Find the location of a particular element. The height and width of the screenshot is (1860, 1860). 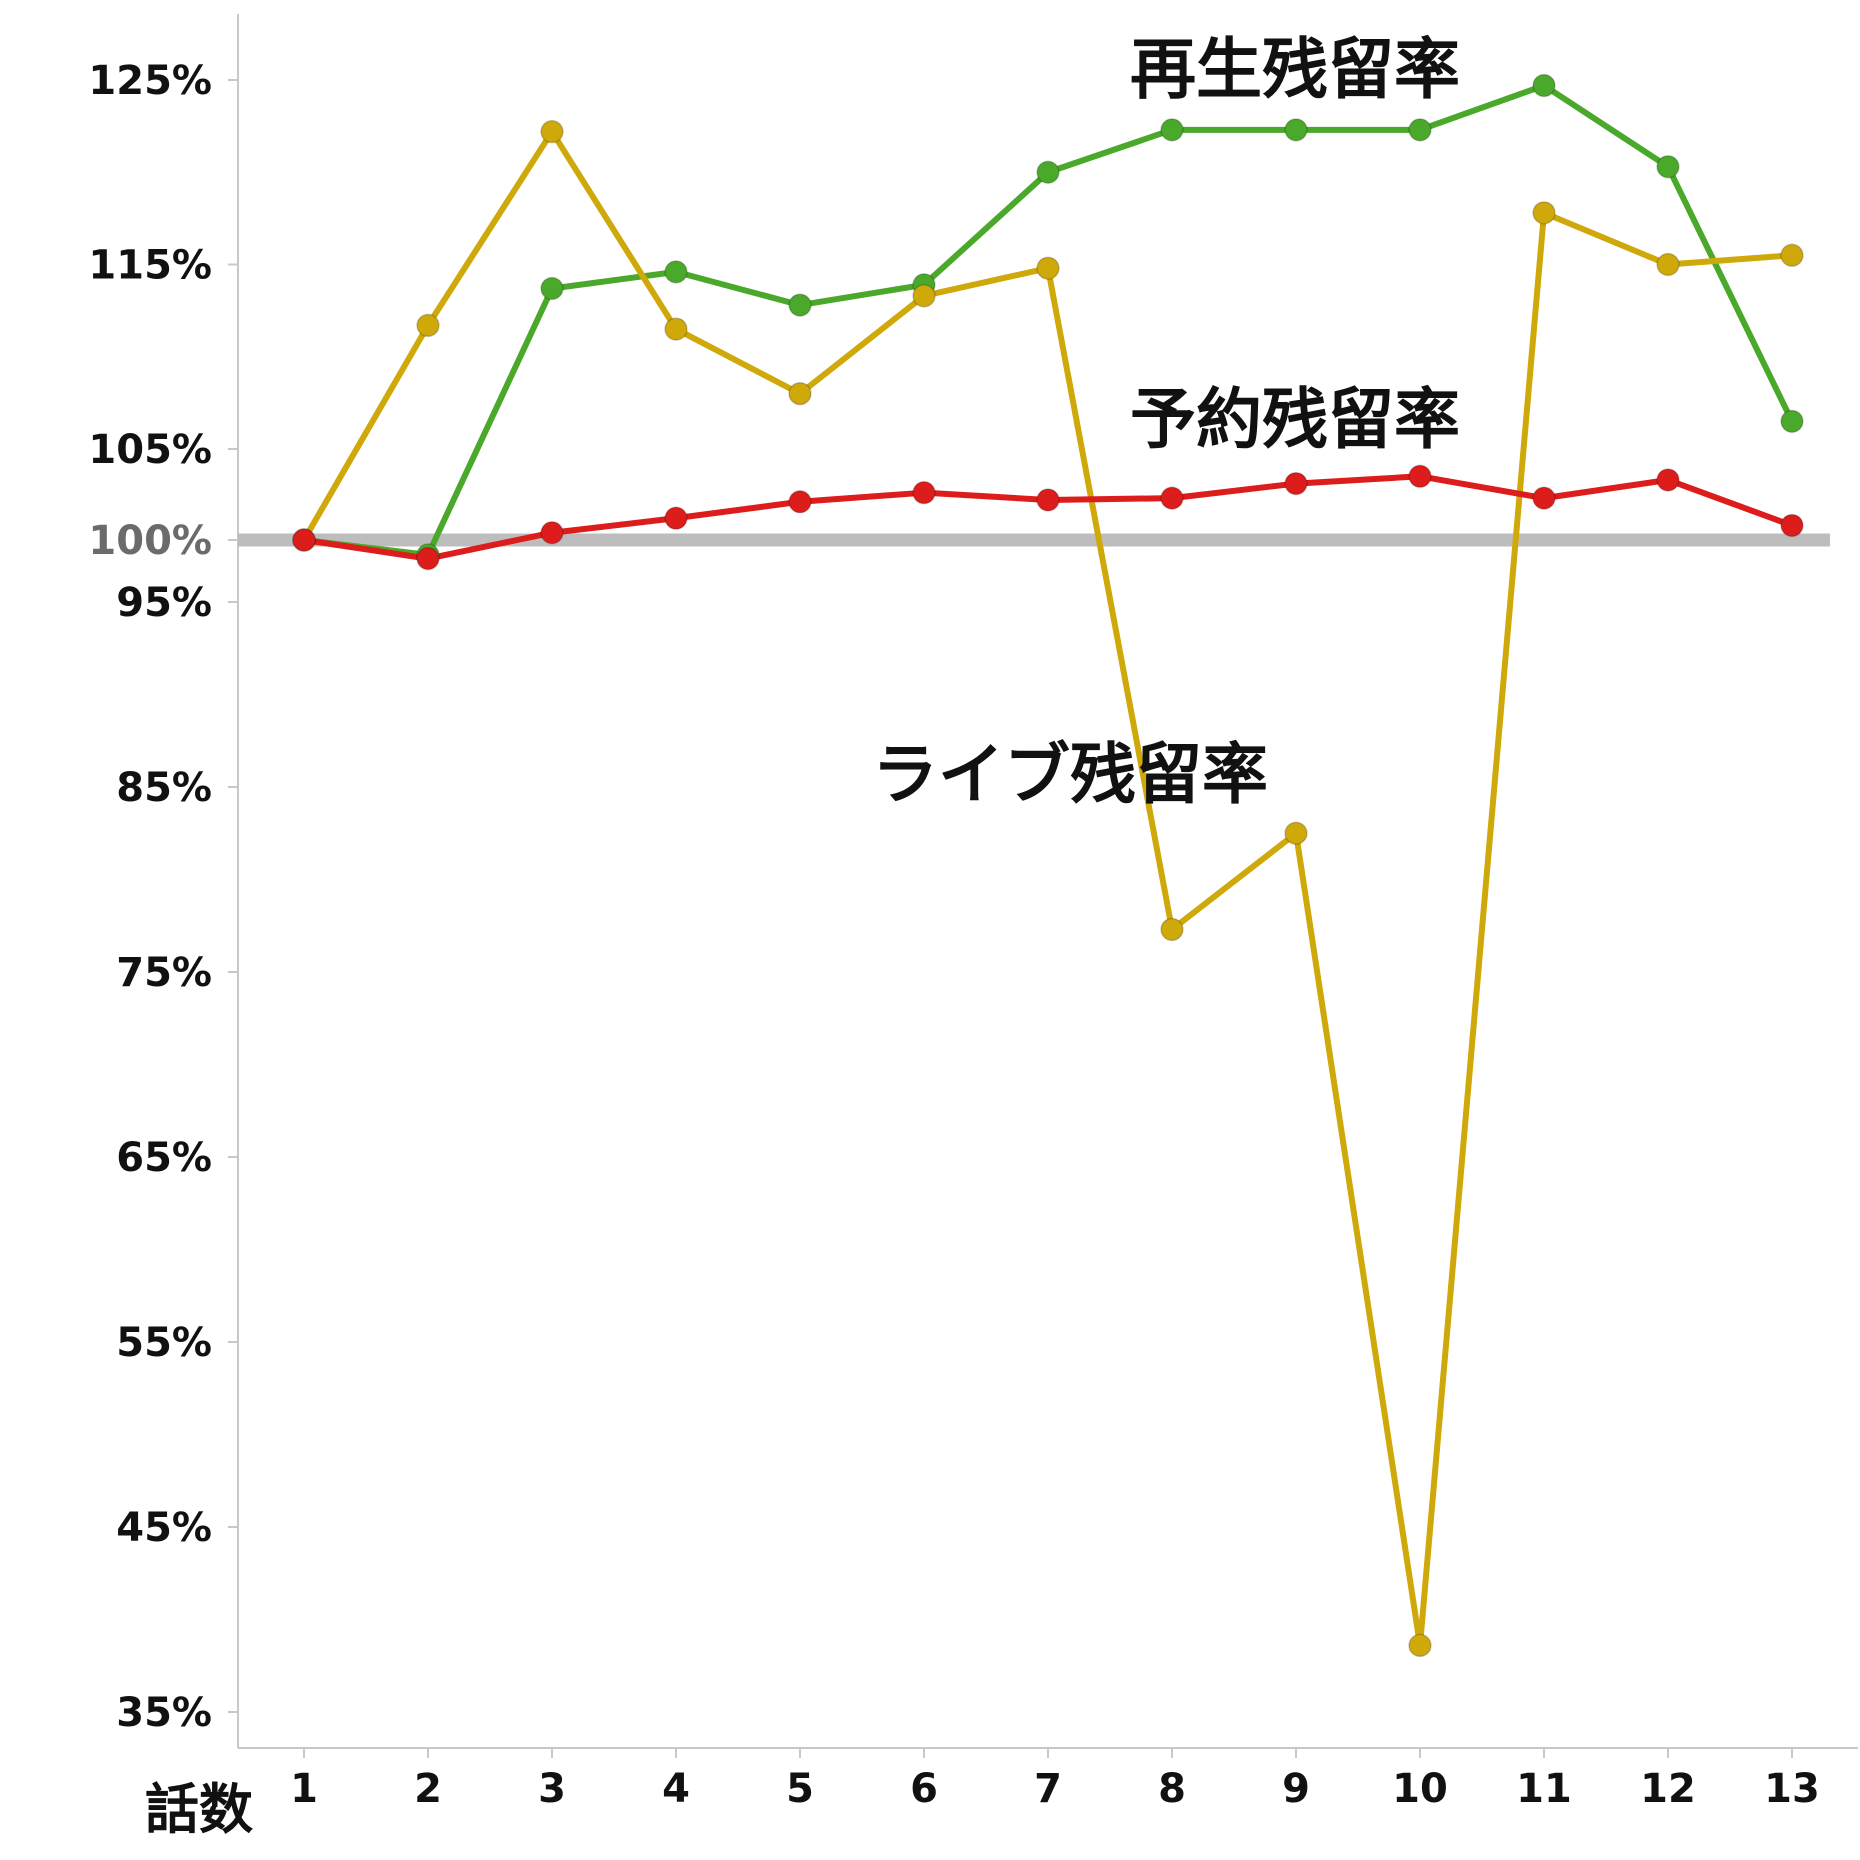

x-tick-label: 2 is located at coordinates (428, 1789).